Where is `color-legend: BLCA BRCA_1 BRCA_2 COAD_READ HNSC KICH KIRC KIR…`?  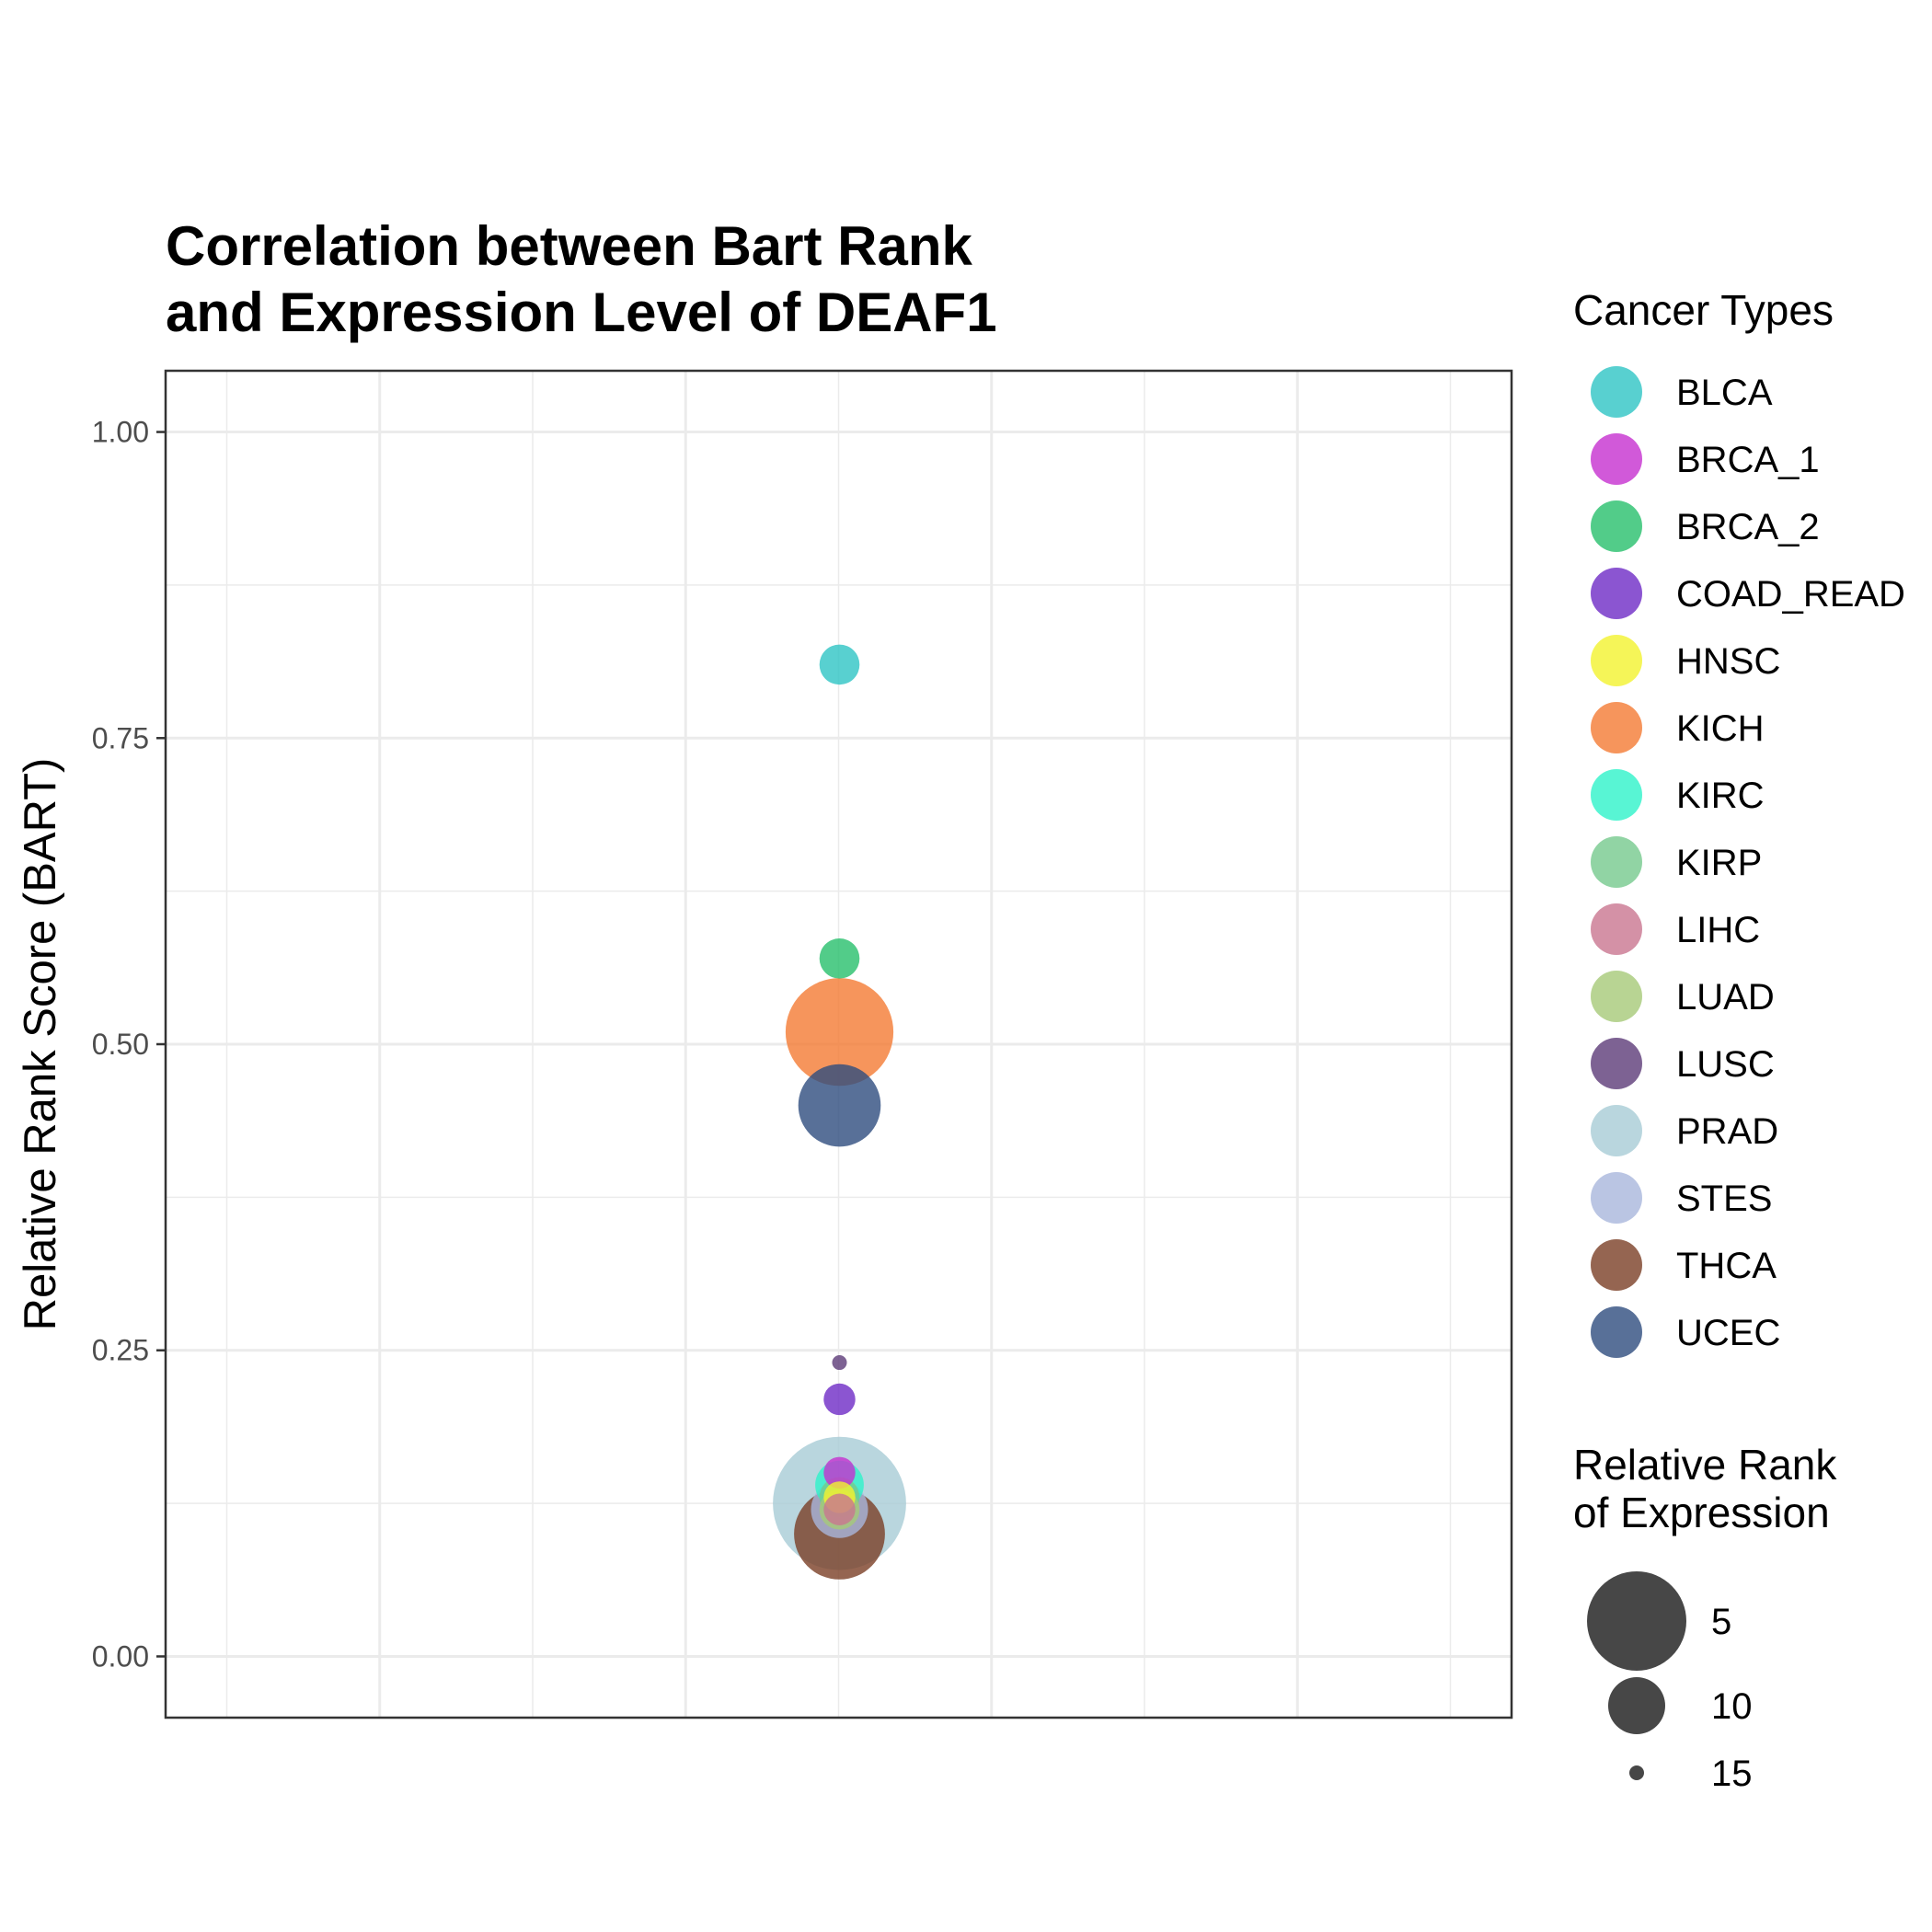 color-legend: BLCA BRCA_1 BRCA_2 COAD_READ HNSC KICH KIRC KIR… is located at coordinates (1748, 862).